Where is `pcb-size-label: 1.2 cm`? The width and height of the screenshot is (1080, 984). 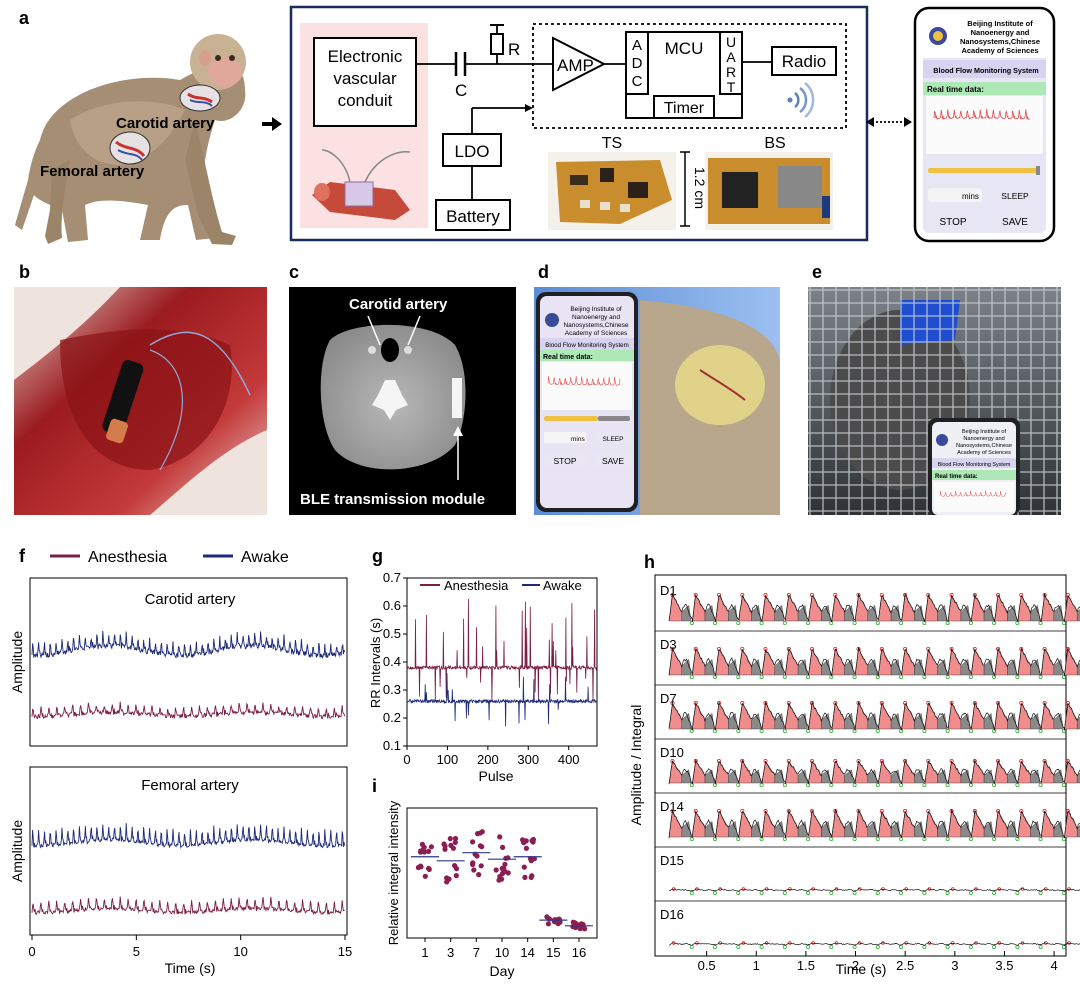 pcb-size-label: 1.2 cm is located at coordinates (700, 188).